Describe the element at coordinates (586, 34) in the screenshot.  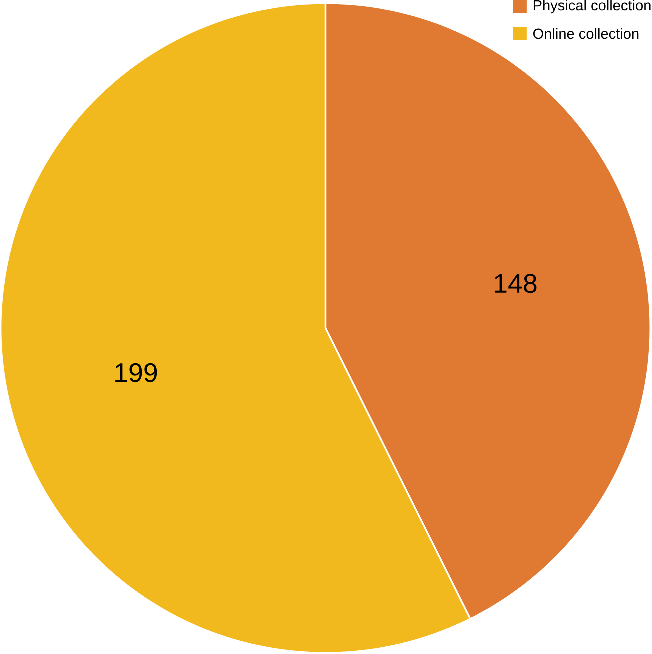
I see `legend-label: Online collection` at that location.